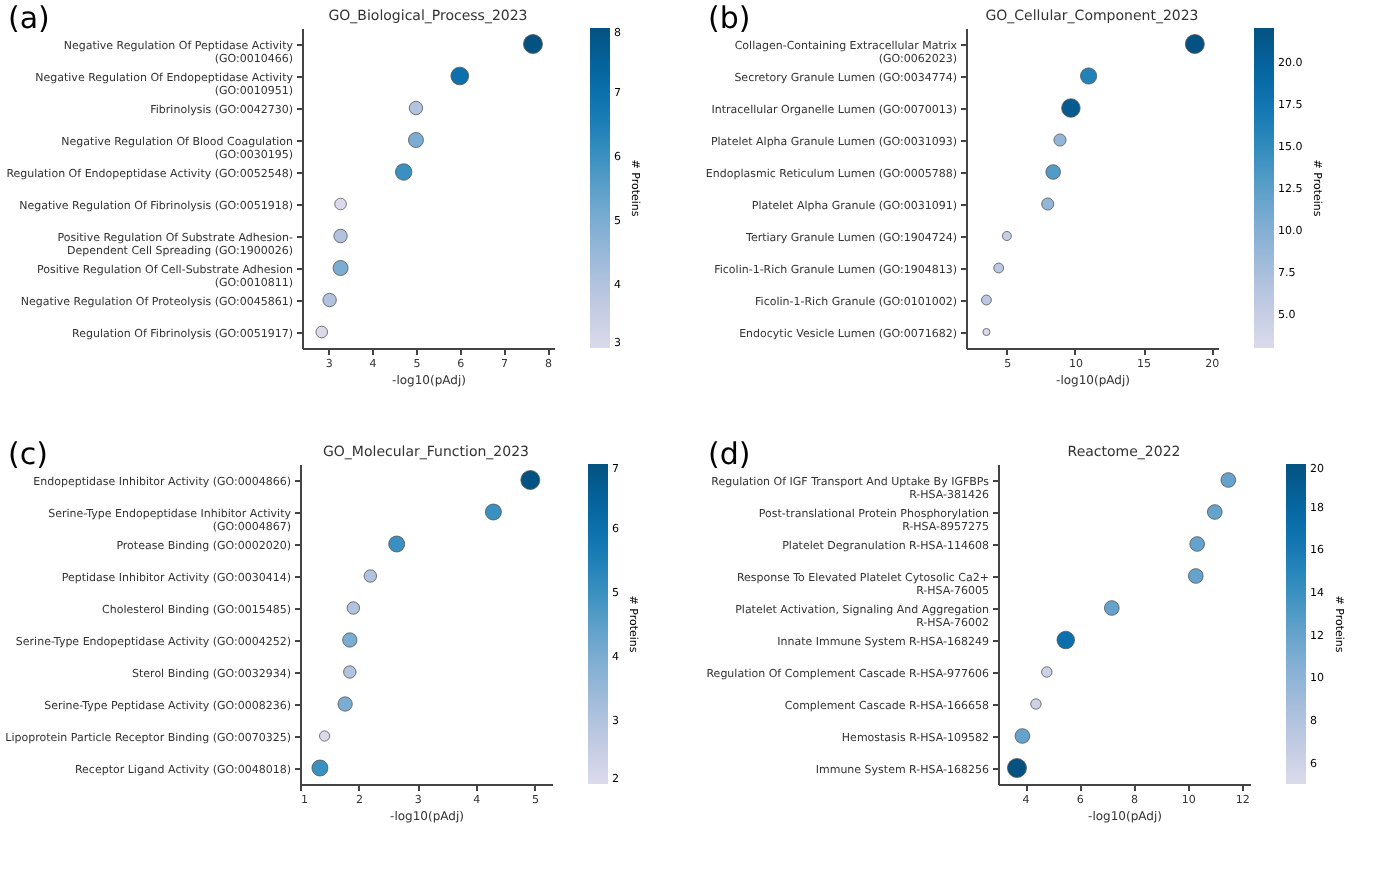 Image resolution: width=1400 pixels, height=874 pixels. What do you see at coordinates (729, 454) in the screenshot?
I see `text: (d)` at bounding box center [729, 454].